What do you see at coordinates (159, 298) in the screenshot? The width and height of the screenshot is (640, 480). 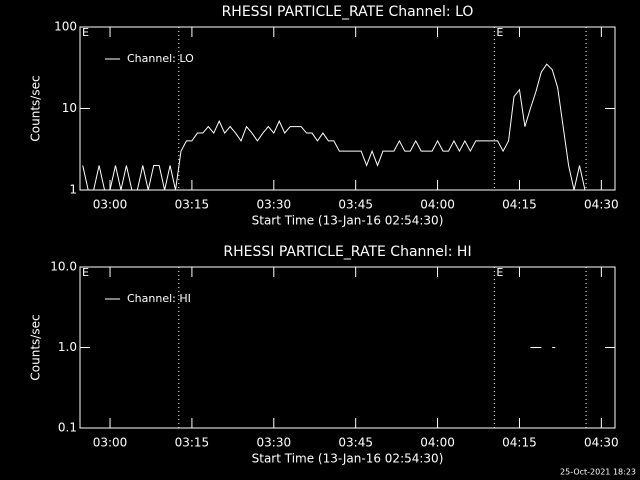 I see `legend-label: Channel: HI` at bounding box center [159, 298].